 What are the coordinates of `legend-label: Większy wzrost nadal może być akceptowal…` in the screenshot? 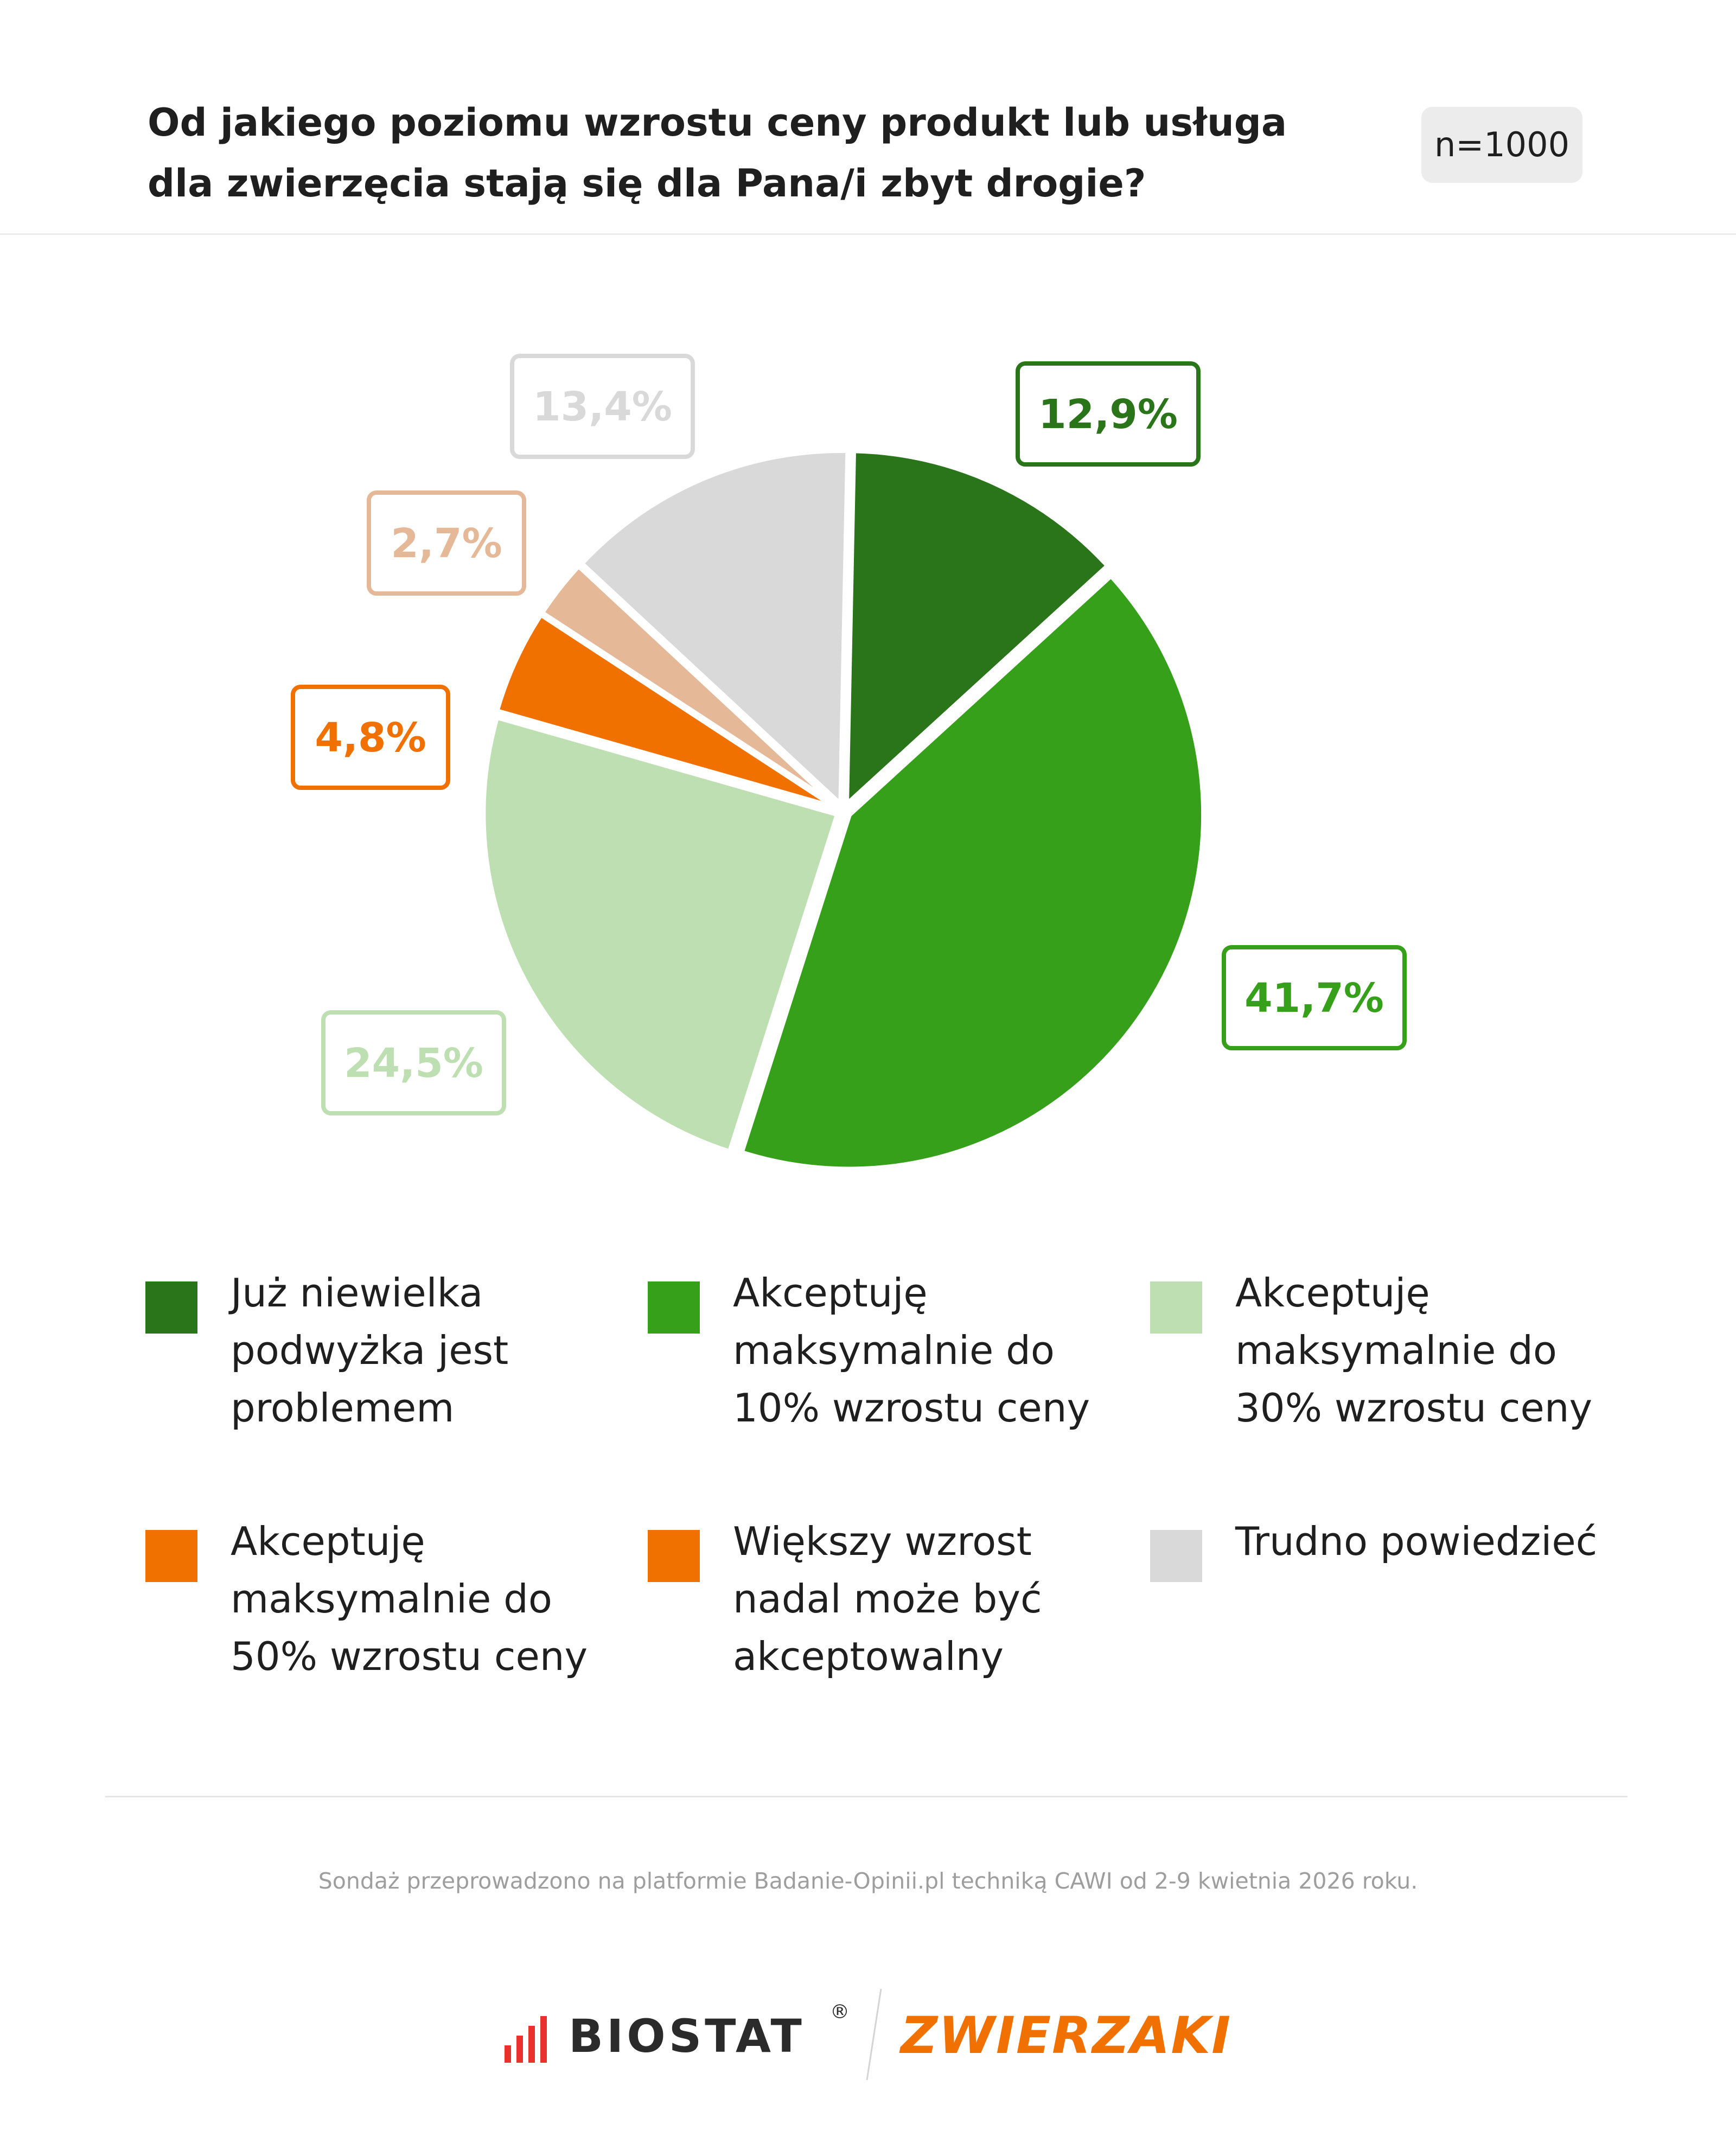 It's located at (887, 1599).